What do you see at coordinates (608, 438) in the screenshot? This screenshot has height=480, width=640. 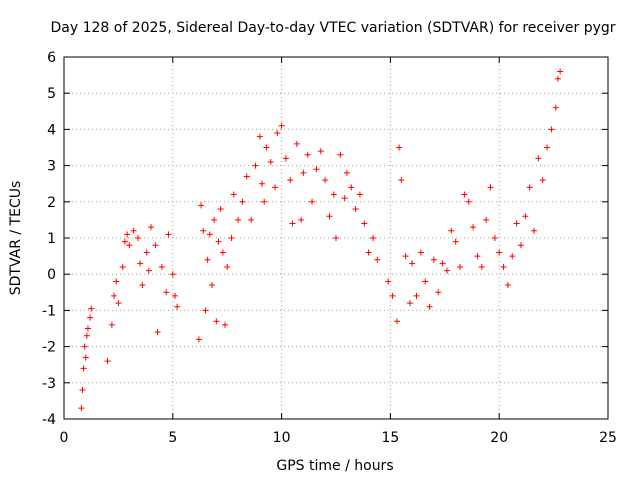 I see `x-tick-label: 25` at bounding box center [608, 438].